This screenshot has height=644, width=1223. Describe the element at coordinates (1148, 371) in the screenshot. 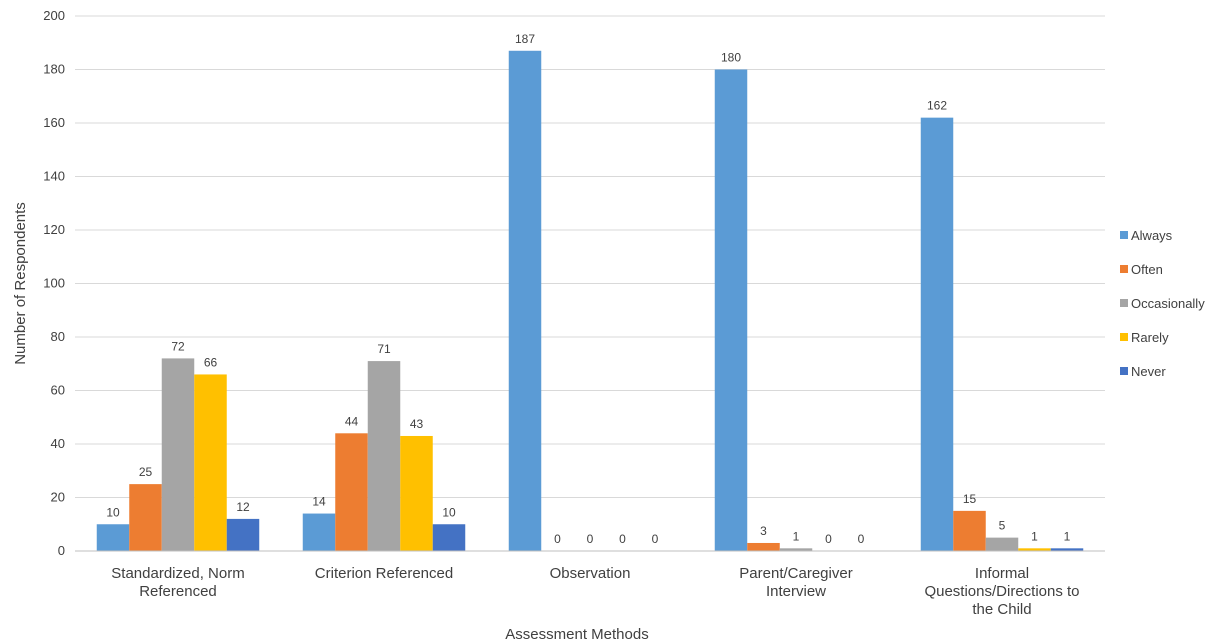

I see `legend-label: Never` at that location.